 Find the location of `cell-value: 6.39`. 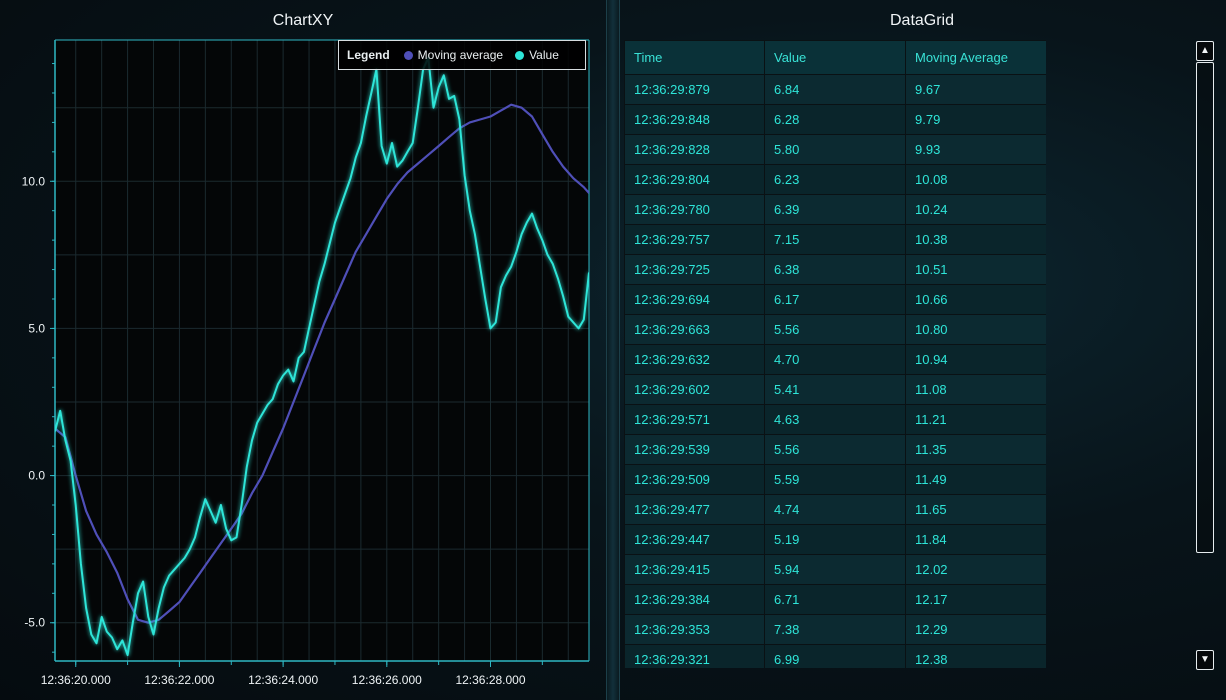

cell-value: 6.39 is located at coordinates (835, 209).